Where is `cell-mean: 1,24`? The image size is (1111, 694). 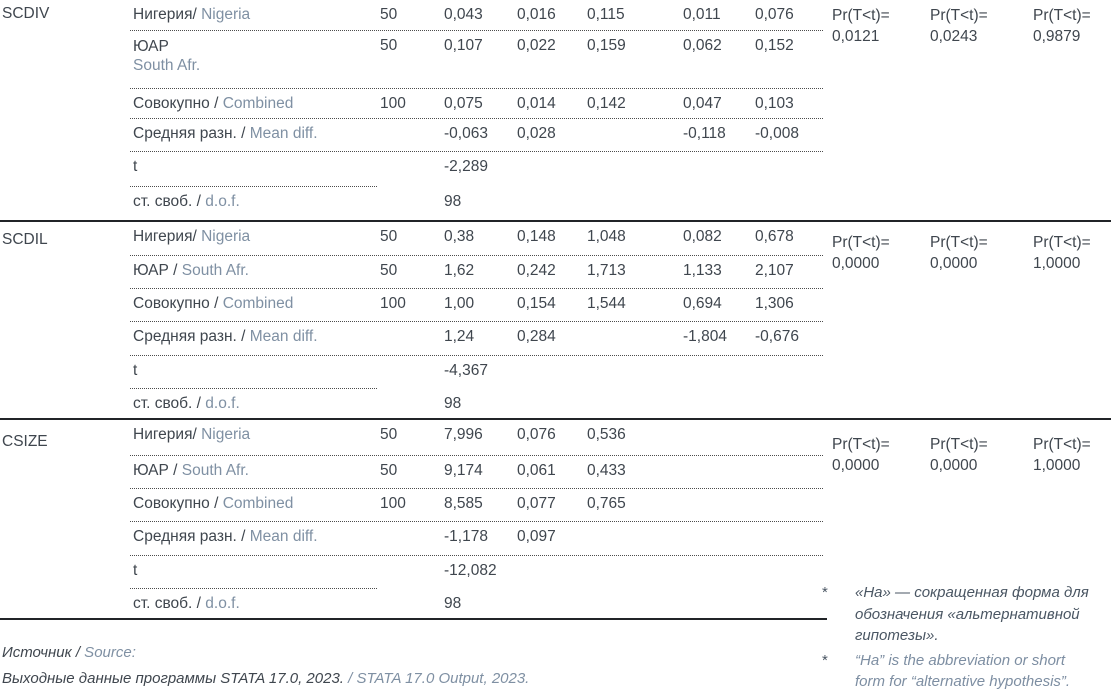
cell-mean: 1,24 is located at coordinates (459, 336).